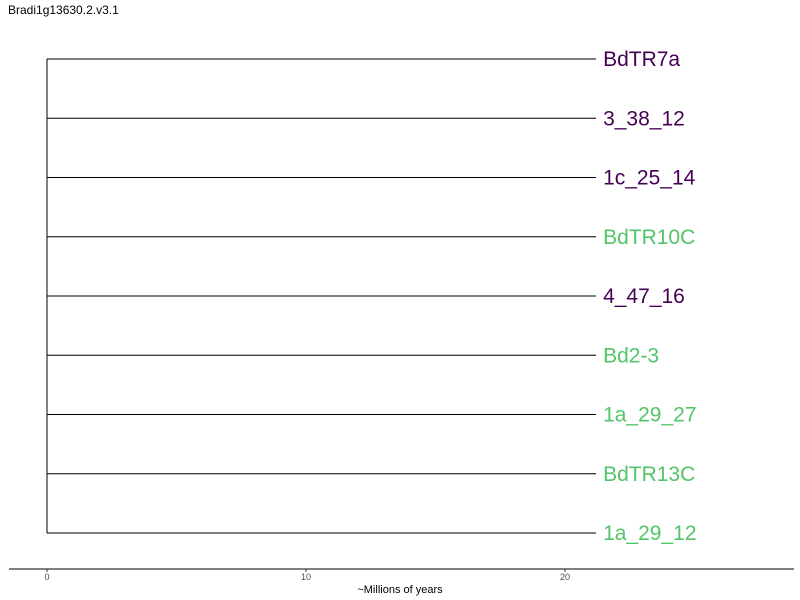 The height and width of the screenshot is (600, 800). Describe the element at coordinates (63, 10) in the screenshot. I see `chart-title: Bradi1g13630.2.v3.1` at that location.